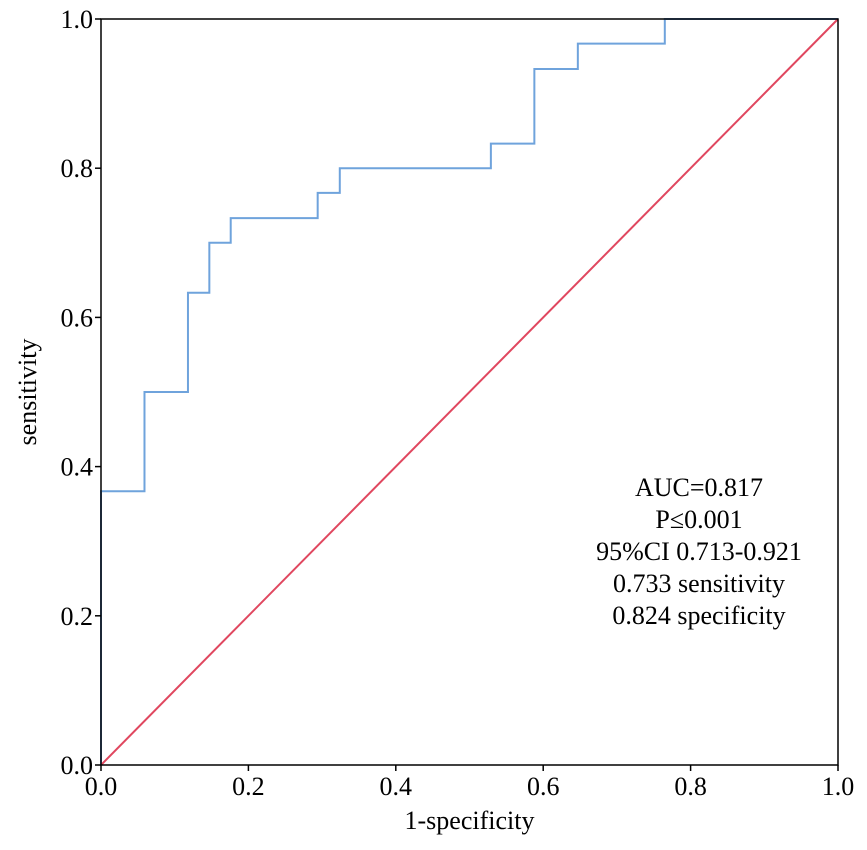 The image size is (867, 850). Describe the element at coordinates (699, 487) in the screenshot. I see `annotation-auc: AUC=0.817` at that location.